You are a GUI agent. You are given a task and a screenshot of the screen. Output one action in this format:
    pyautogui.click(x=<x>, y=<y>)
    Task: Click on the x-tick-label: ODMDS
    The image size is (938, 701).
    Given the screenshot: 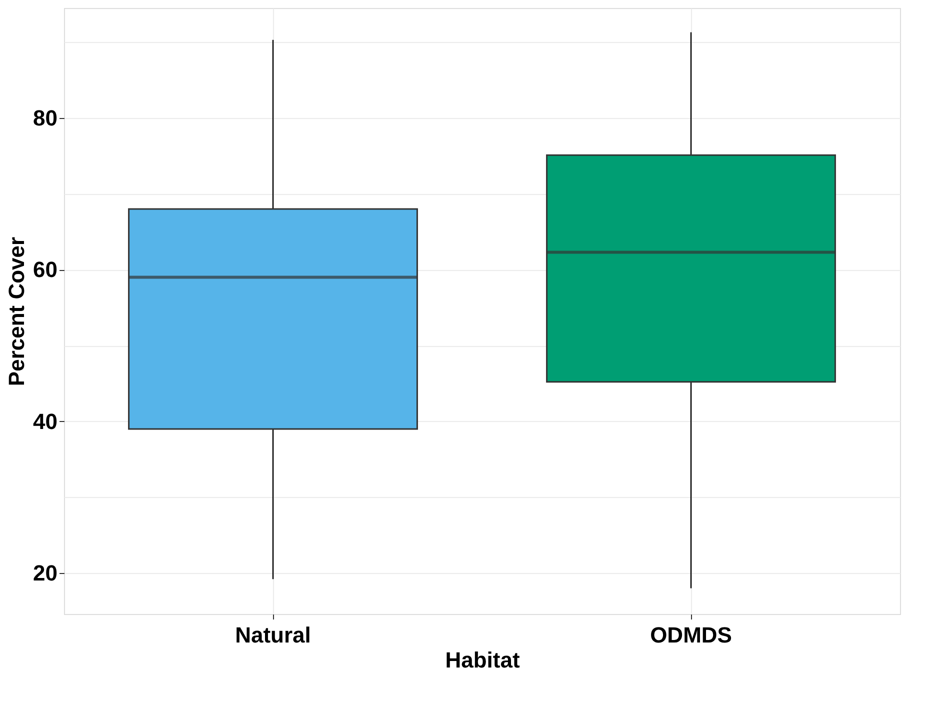 What is the action you would take?
    pyautogui.click(x=691, y=635)
    